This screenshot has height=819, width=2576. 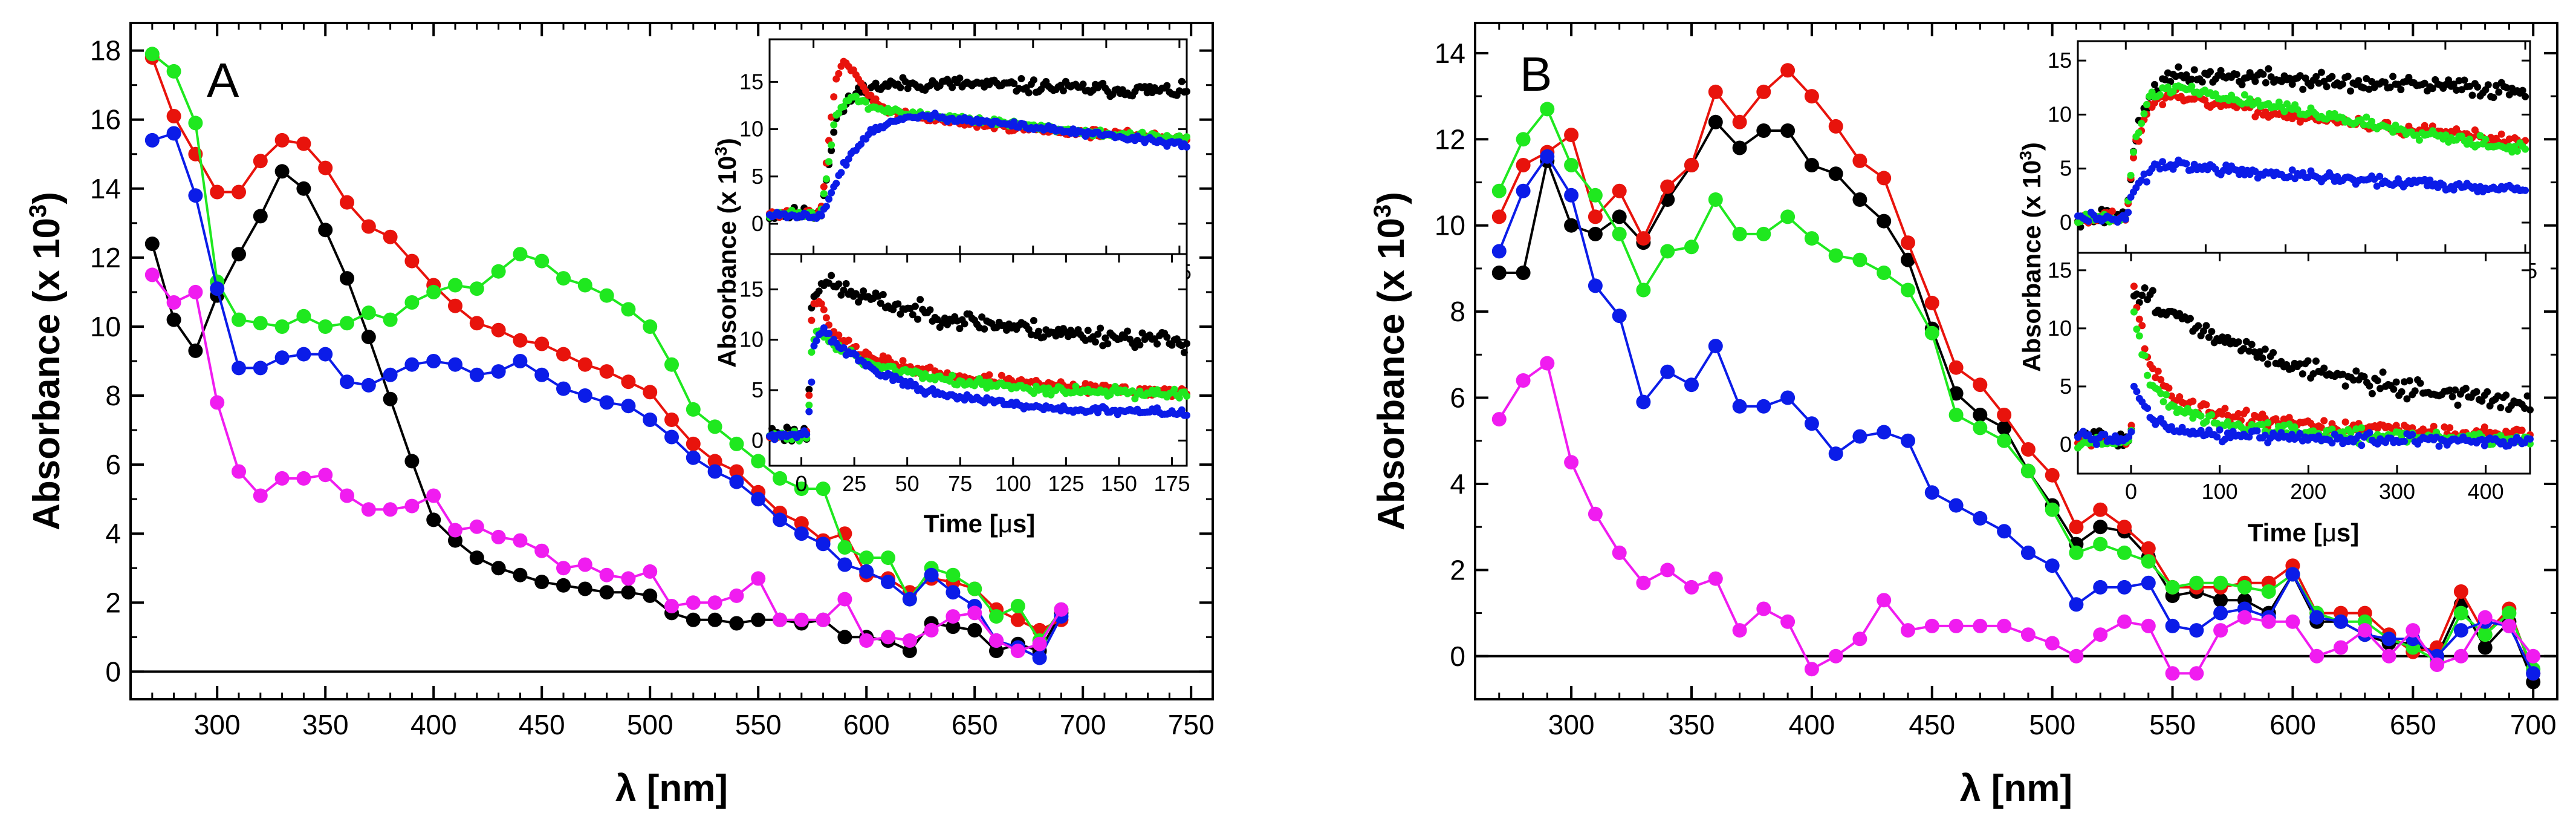 I want to click on x-tick-label: 300, so click(x=218, y=724).